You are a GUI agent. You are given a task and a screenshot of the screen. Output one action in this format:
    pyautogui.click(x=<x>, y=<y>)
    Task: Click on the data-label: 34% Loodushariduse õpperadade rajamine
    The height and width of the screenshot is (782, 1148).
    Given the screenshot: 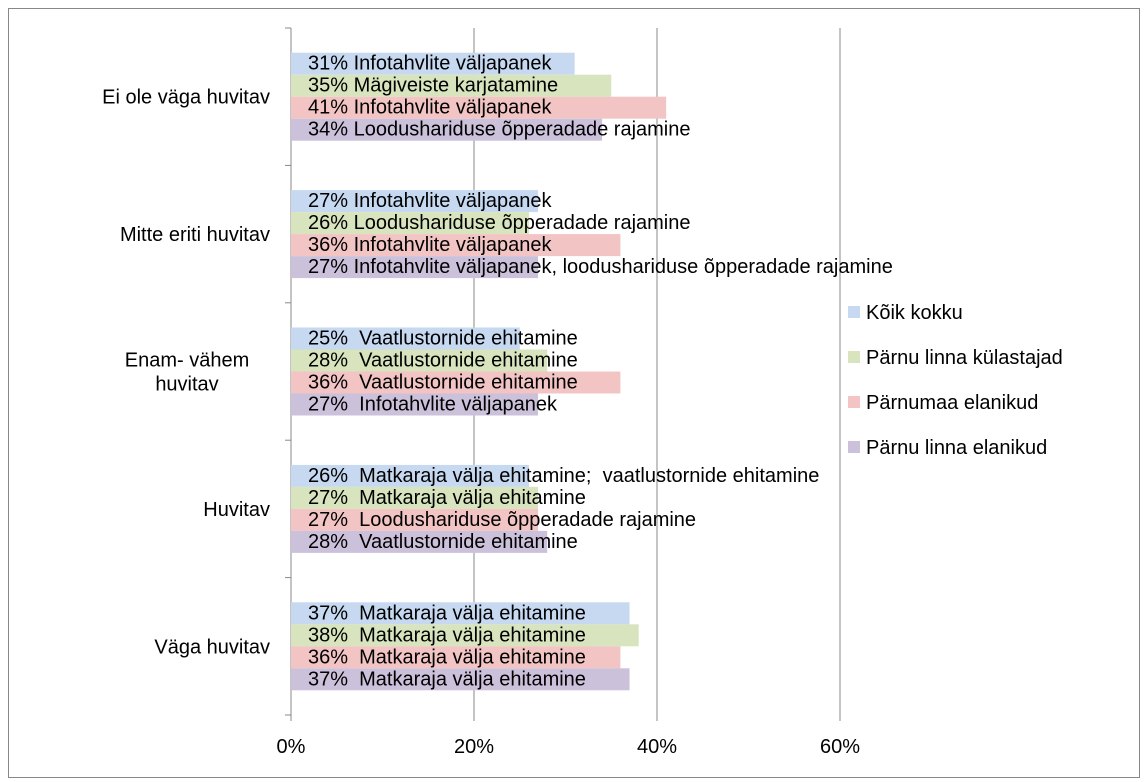 What is the action you would take?
    pyautogui.click(x=499, y=130)
    